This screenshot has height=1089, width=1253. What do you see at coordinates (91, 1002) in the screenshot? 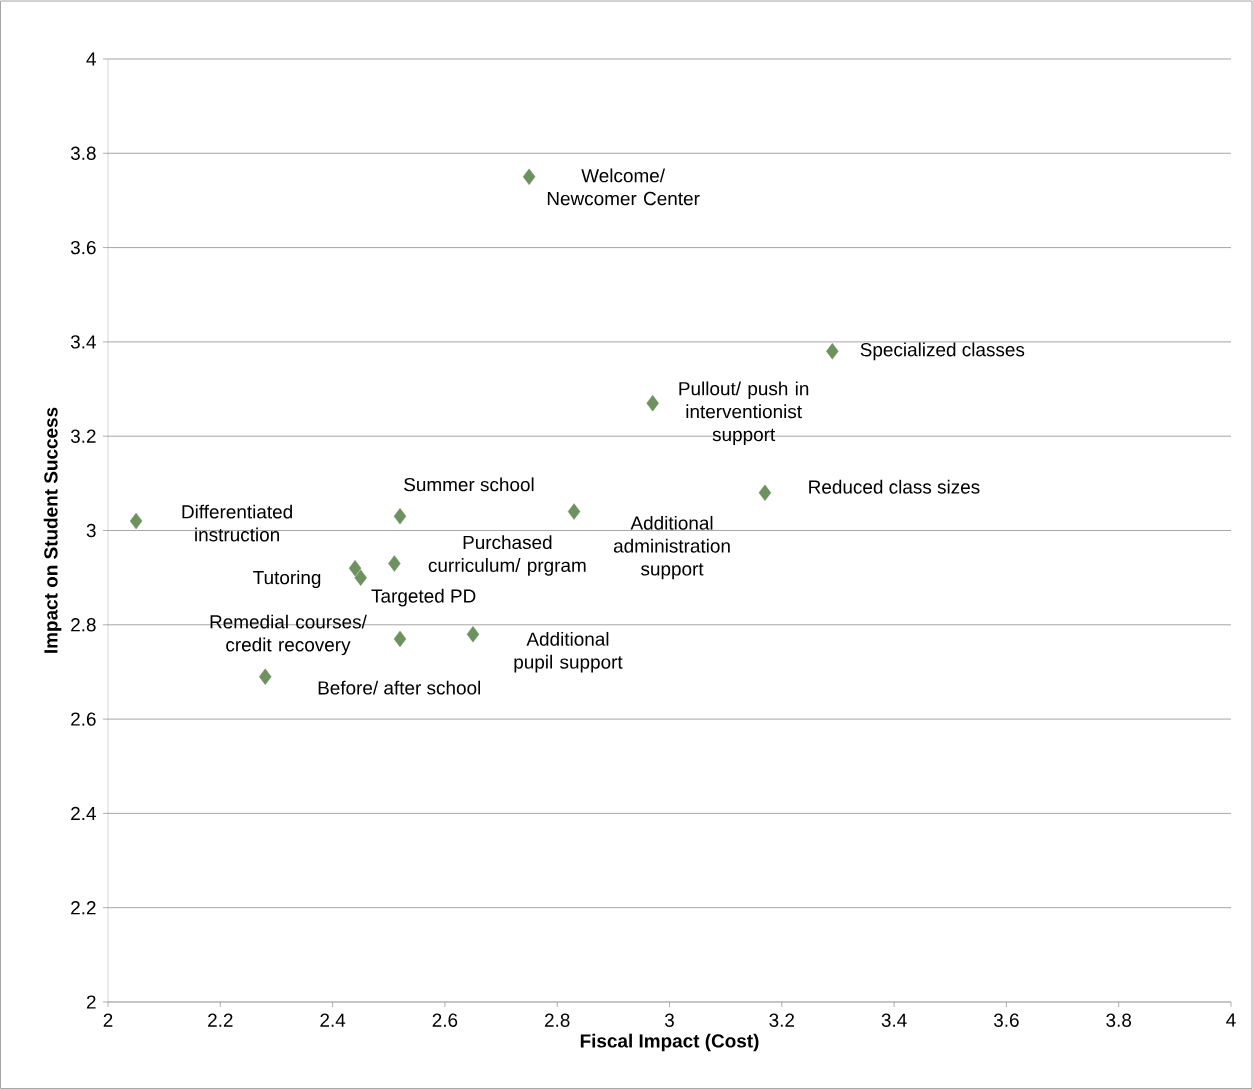
I see `y-tick-label: 2` at bounding box center [91, 1002].